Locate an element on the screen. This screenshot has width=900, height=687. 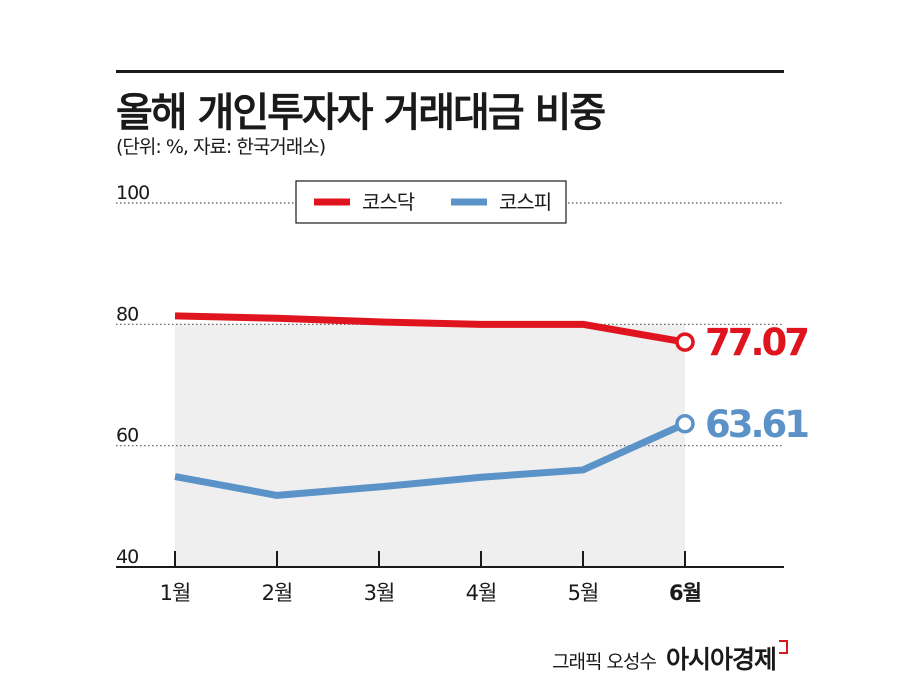
y-tick-label-80: 80 is located at coordinates (127, 314).